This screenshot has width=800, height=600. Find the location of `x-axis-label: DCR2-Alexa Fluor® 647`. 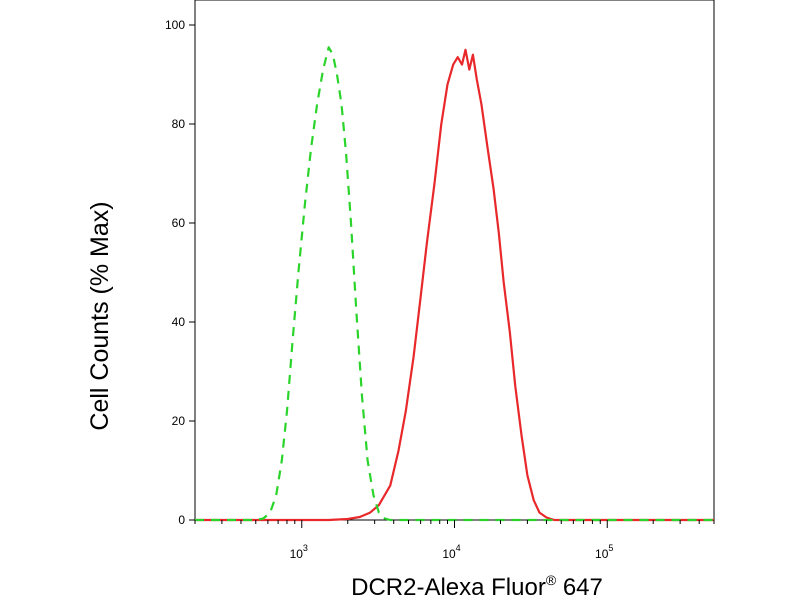

x-axis-label: DCR2-Alexa Fluor® 647 is located at coordinates (477, 586).